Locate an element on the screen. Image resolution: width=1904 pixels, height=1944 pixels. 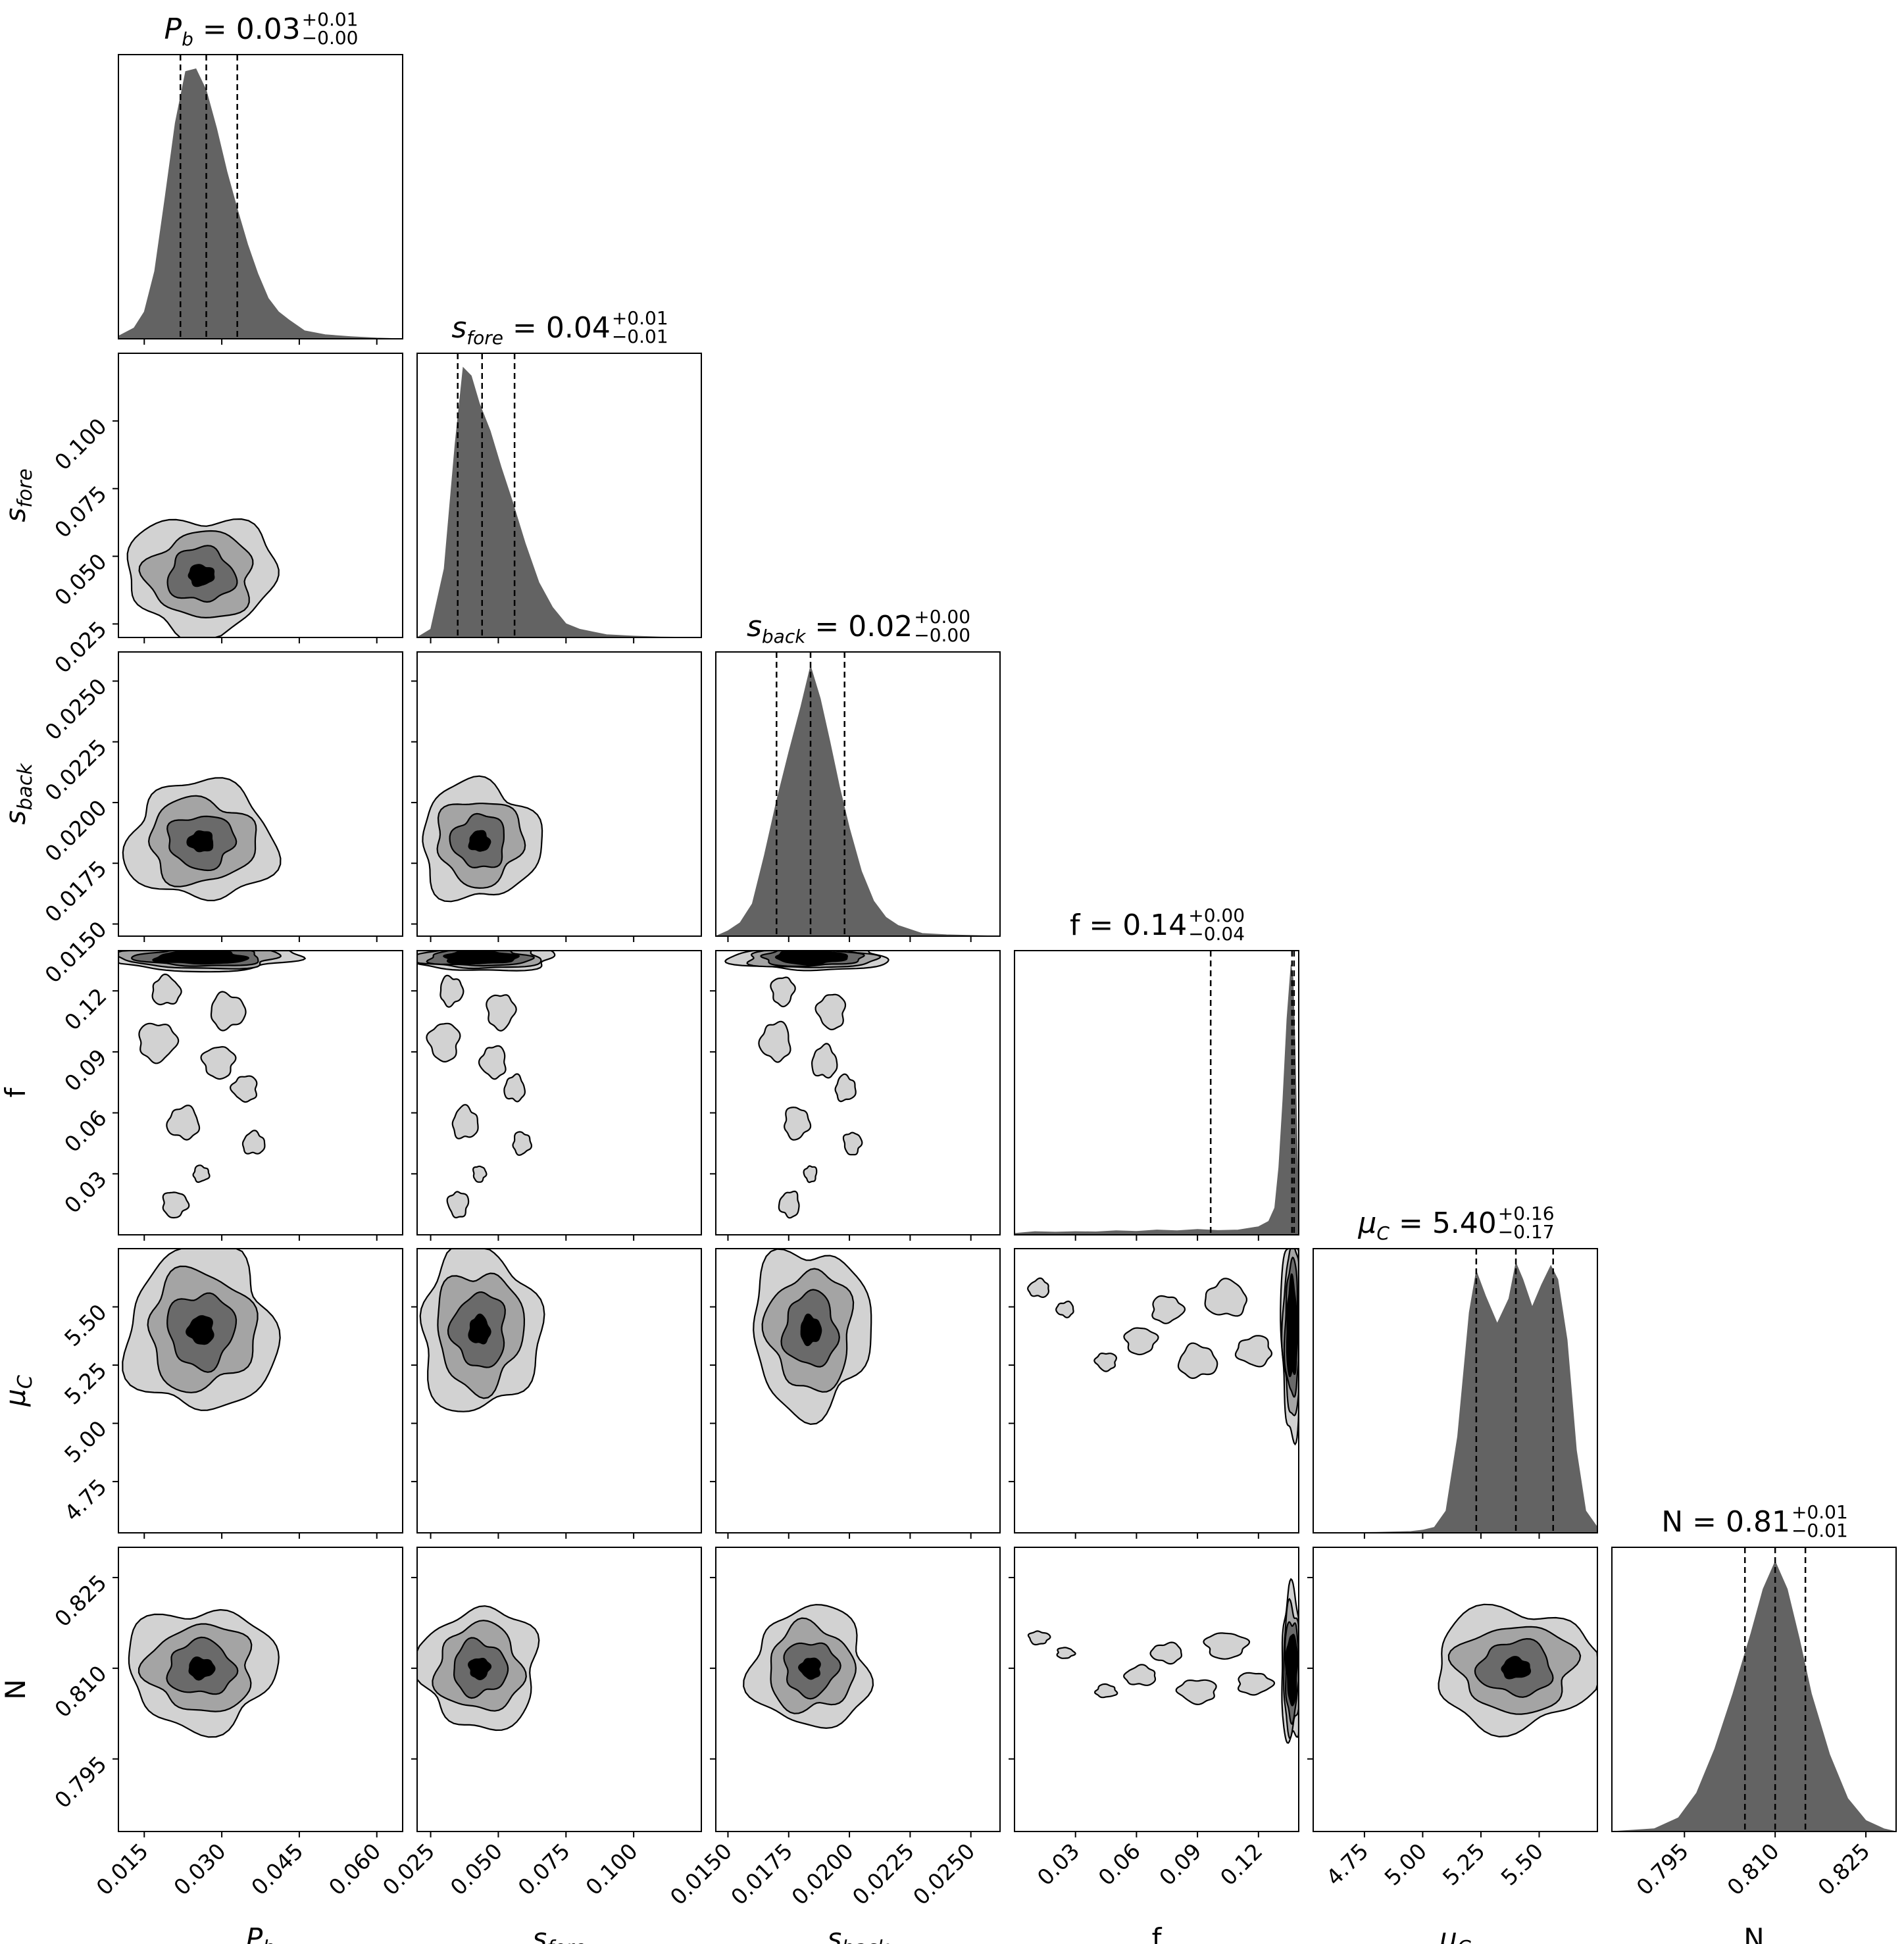
y-tick-label-muC: 5.50 is located at coordinates (85, 1325).